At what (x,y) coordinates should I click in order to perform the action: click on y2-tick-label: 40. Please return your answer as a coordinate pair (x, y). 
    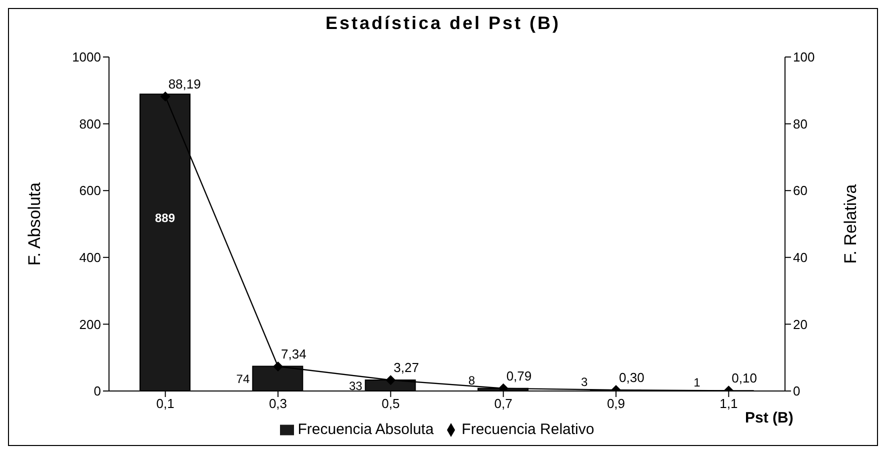
    Looking at the image, I should click on (800, 258).